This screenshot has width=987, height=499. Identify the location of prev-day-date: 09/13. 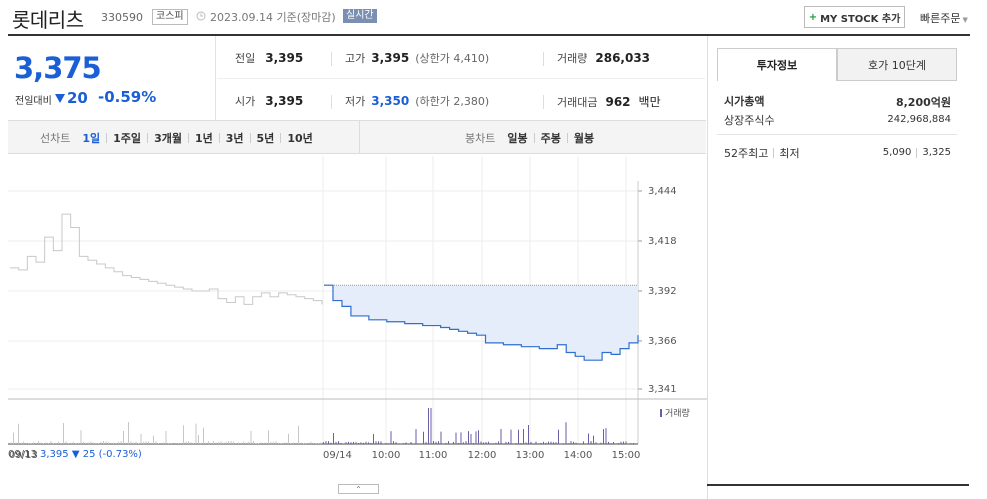
(22, 454).